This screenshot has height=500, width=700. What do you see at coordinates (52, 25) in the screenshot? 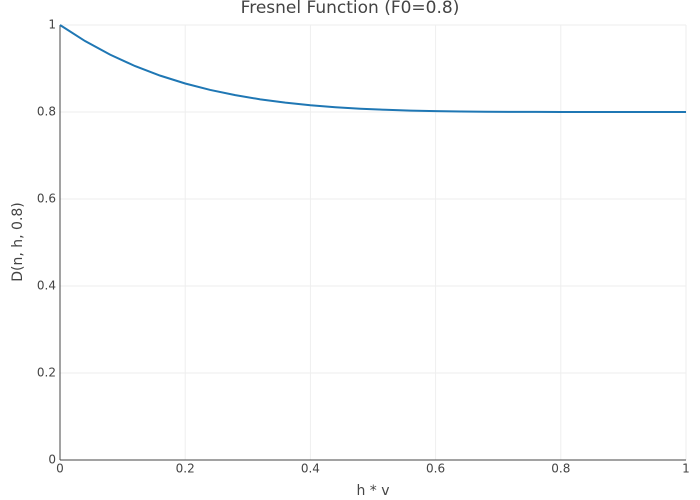
I see `y-tick-label: 1` at bounding box center [52, 25].